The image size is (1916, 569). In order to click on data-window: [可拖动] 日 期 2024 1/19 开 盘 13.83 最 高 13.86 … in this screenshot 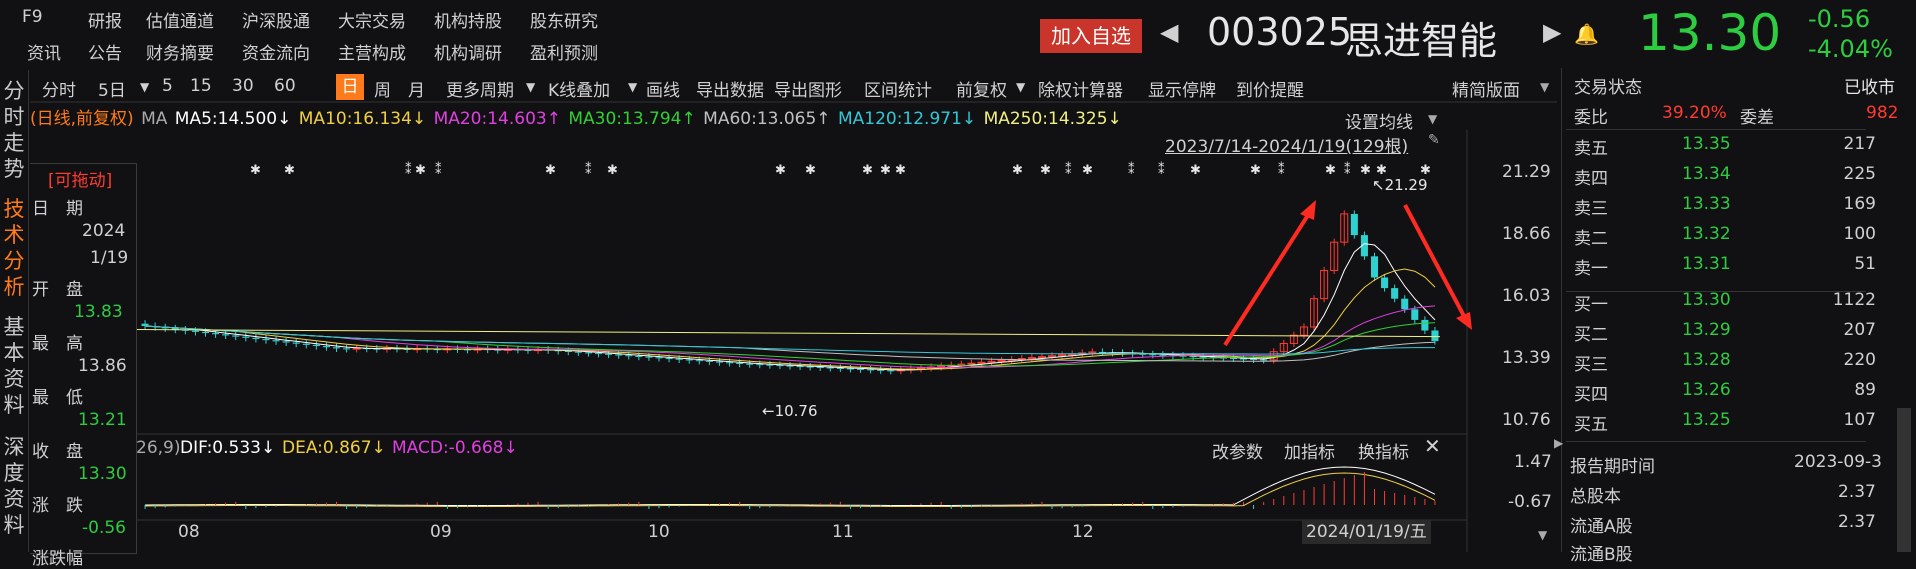, I will do `click(83, 366)`.